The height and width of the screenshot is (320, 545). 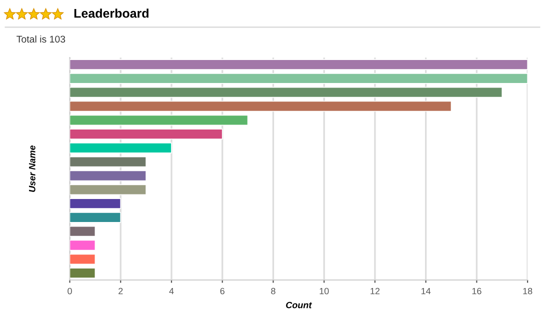 I want to click on x-tick-label: 14, so click(x=426, y=291).